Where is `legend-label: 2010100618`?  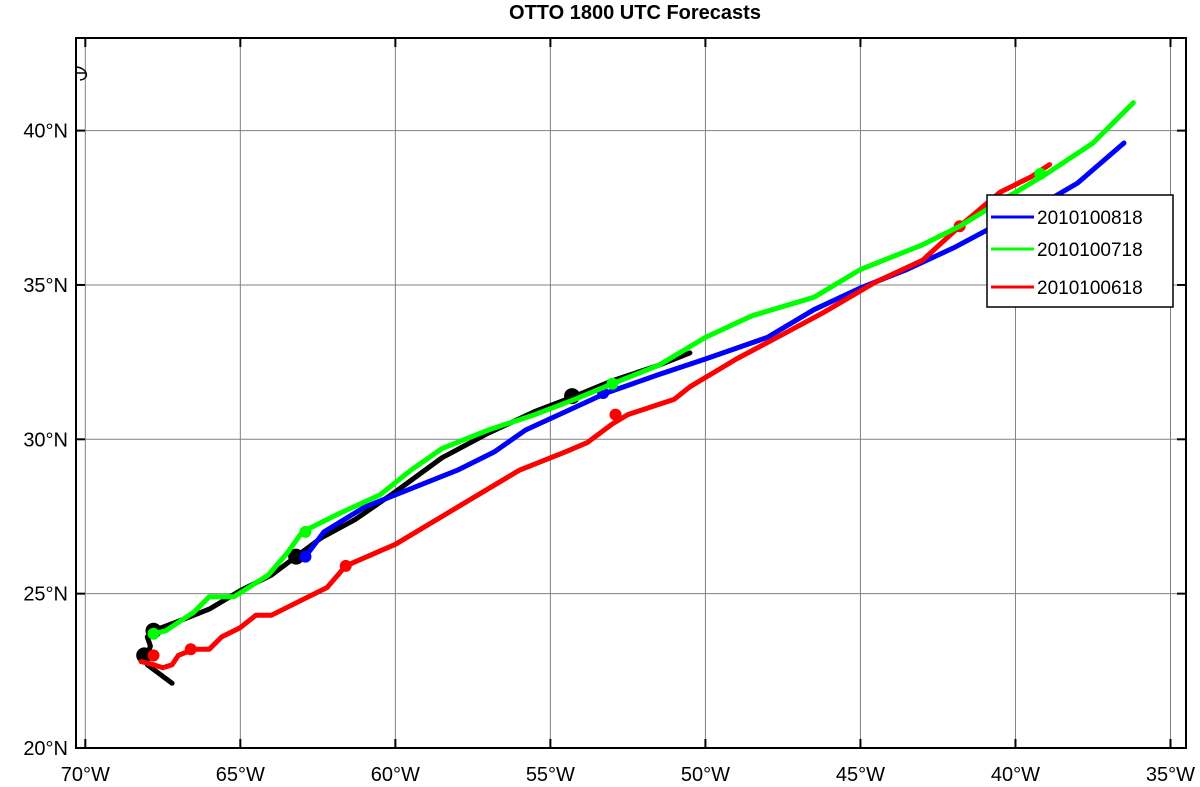 legend-label: 2010100618 is located at coordinates (1090, 288).